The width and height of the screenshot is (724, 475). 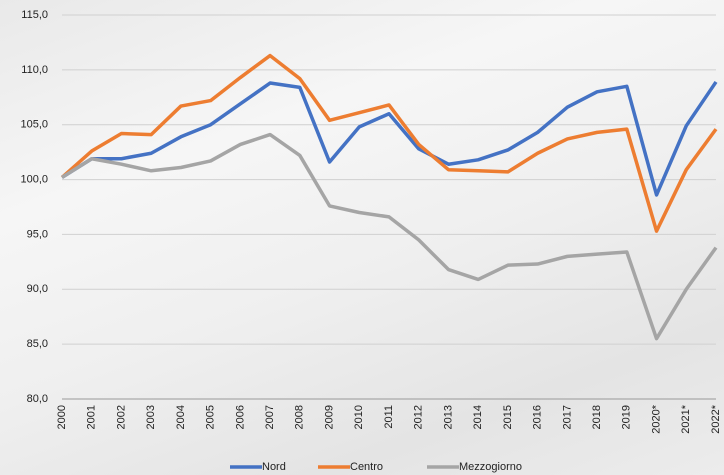 I want to click on x-tick-label: 2011, so click(x=389, y=417).